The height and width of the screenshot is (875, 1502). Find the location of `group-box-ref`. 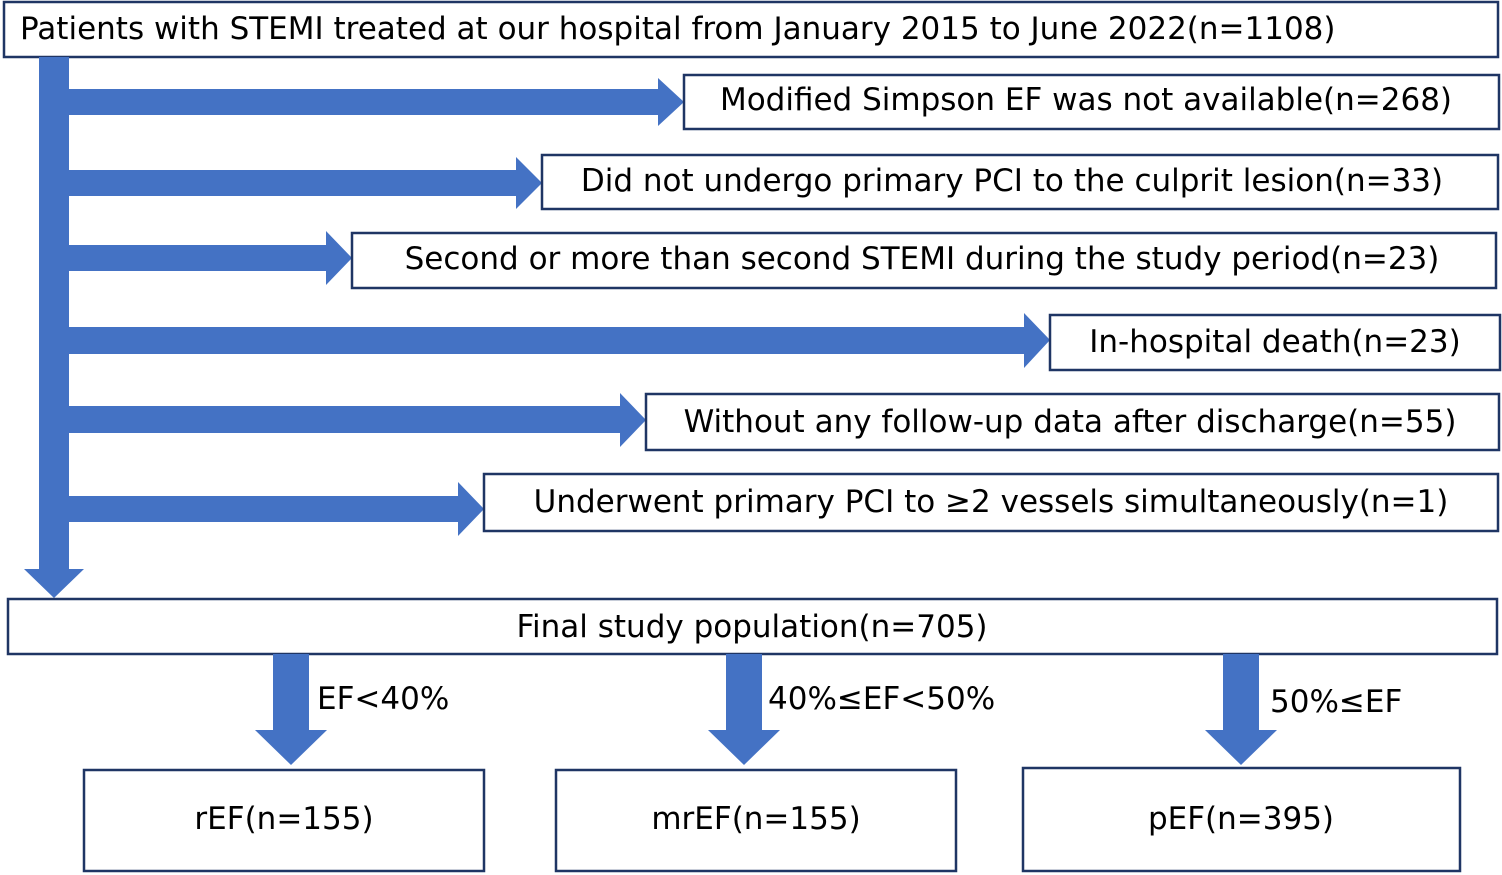

group-box-ref is located at coordinates (284, 820).